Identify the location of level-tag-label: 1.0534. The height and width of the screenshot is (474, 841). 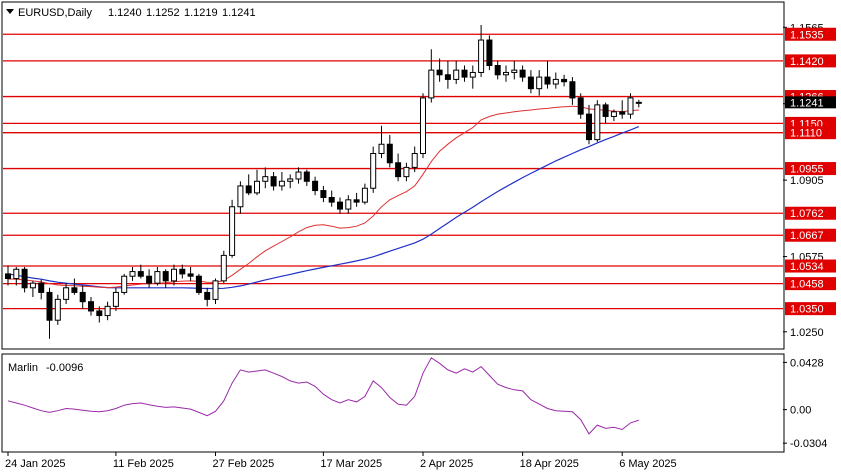
(807, 267).